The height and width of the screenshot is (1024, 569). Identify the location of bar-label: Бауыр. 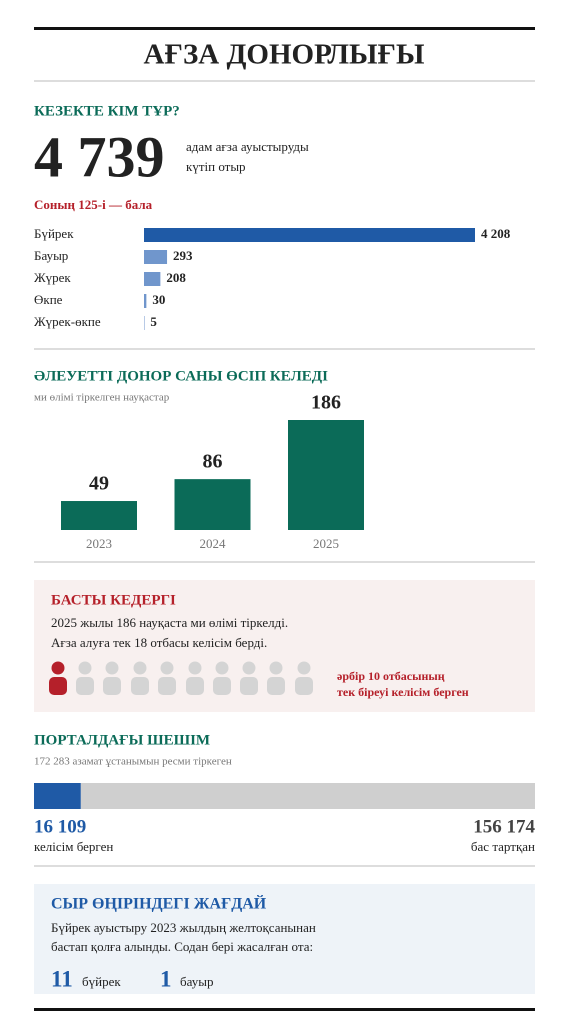
(51, 255).